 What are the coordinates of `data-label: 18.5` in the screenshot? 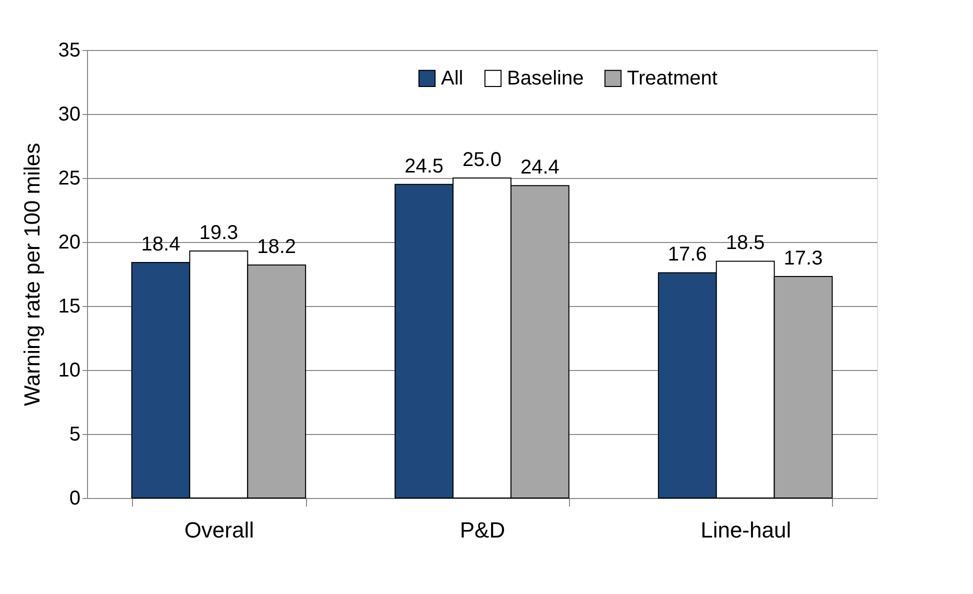 It's located at (745, 243).